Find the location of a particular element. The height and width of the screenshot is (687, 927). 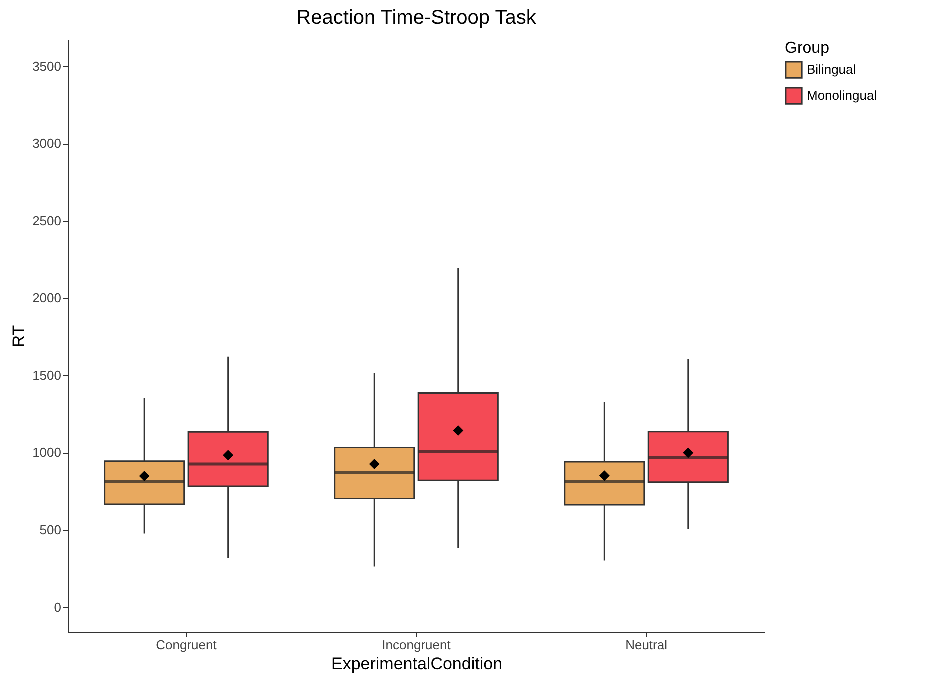

x-tick-label: Neutral is located at coordinates (647, 645).